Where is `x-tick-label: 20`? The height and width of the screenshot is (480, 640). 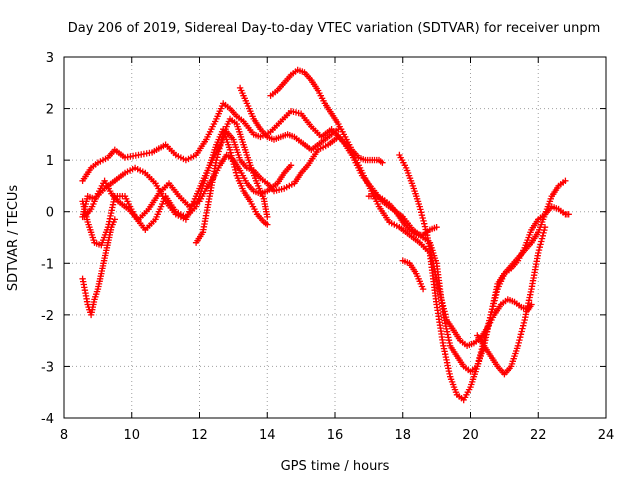 x-tick-label: 20 is located at coordinates (470, 435).